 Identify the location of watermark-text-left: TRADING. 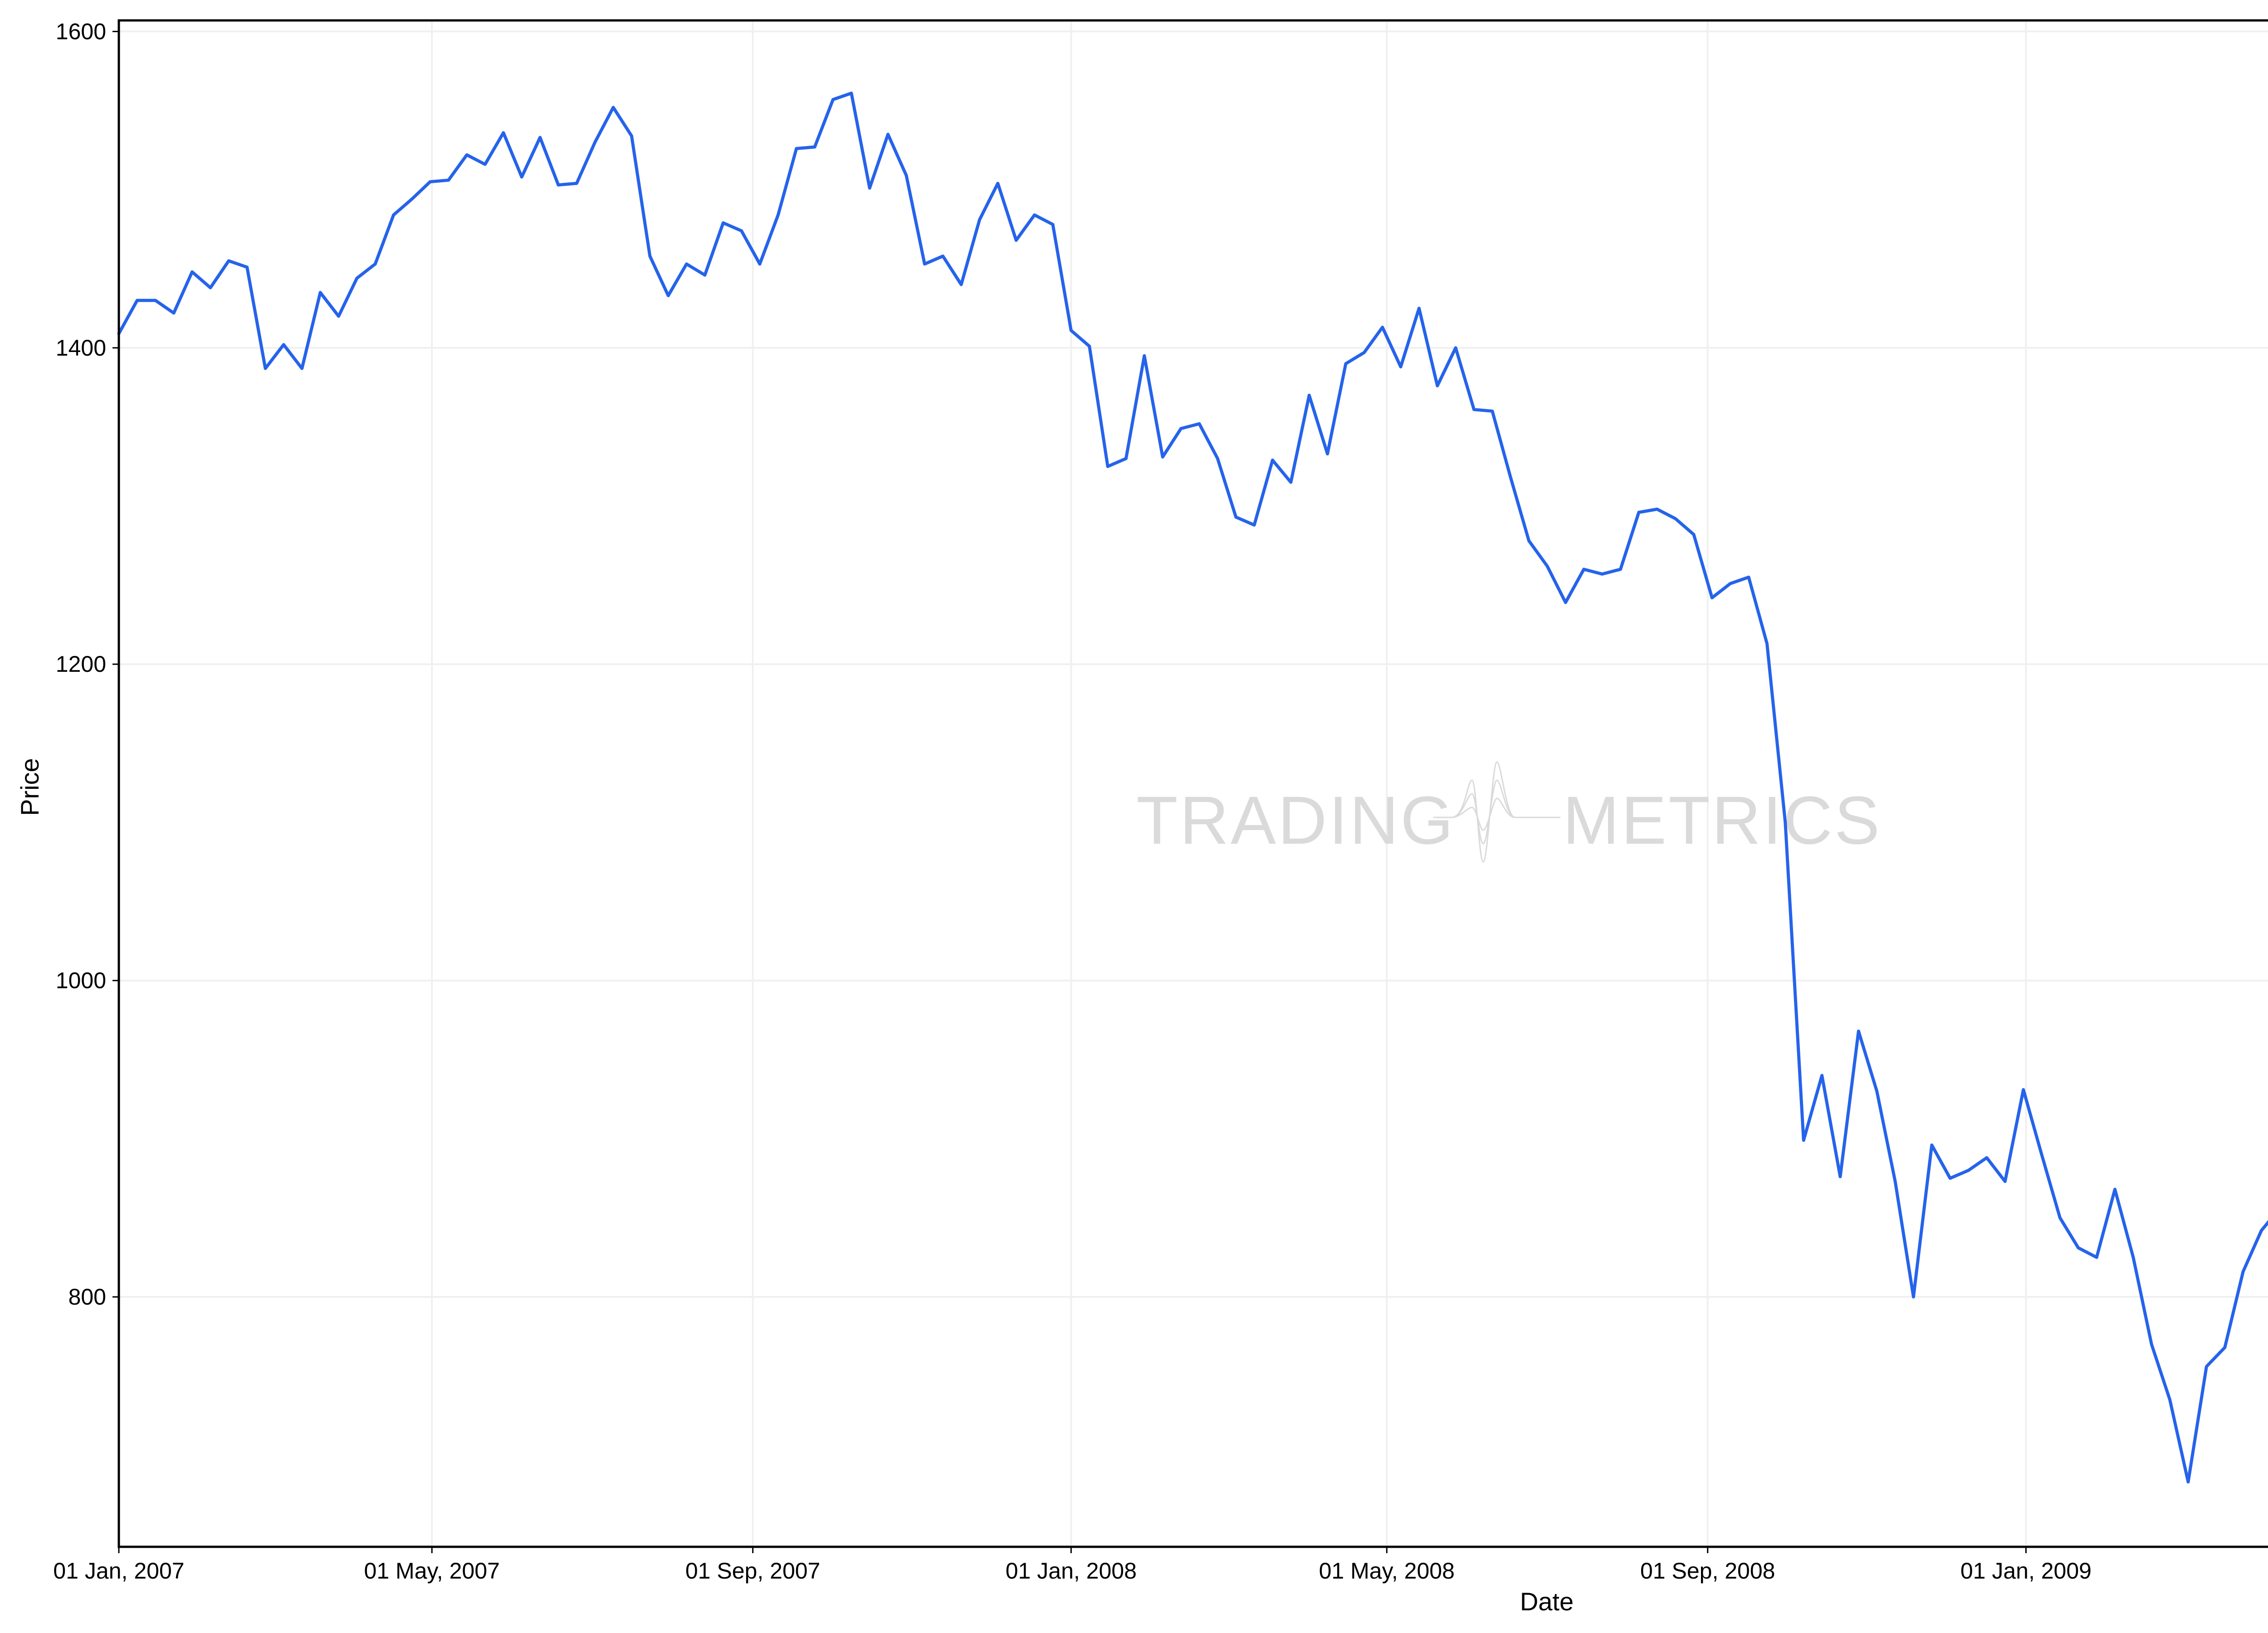
(1296, 820).